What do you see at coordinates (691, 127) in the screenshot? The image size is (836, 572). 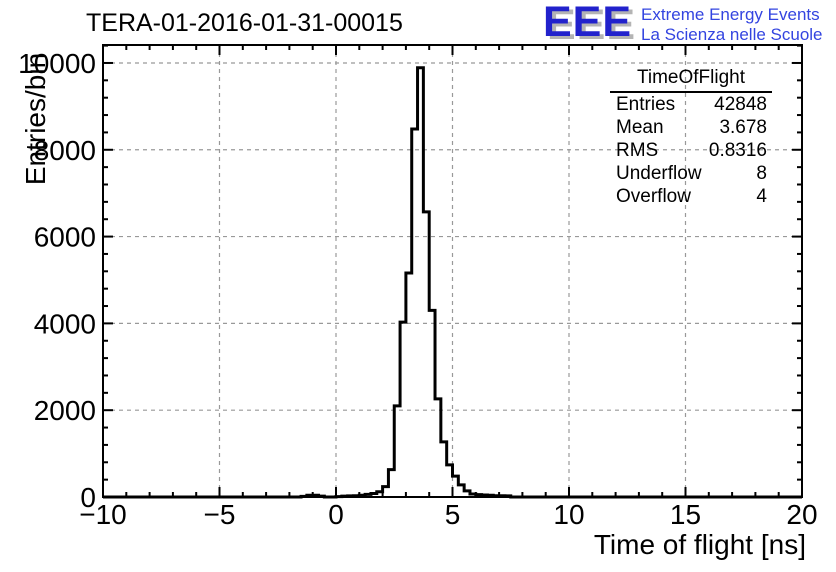 I see `stats-row-mean: Mean 3.678` at bounding box center [691, 127].